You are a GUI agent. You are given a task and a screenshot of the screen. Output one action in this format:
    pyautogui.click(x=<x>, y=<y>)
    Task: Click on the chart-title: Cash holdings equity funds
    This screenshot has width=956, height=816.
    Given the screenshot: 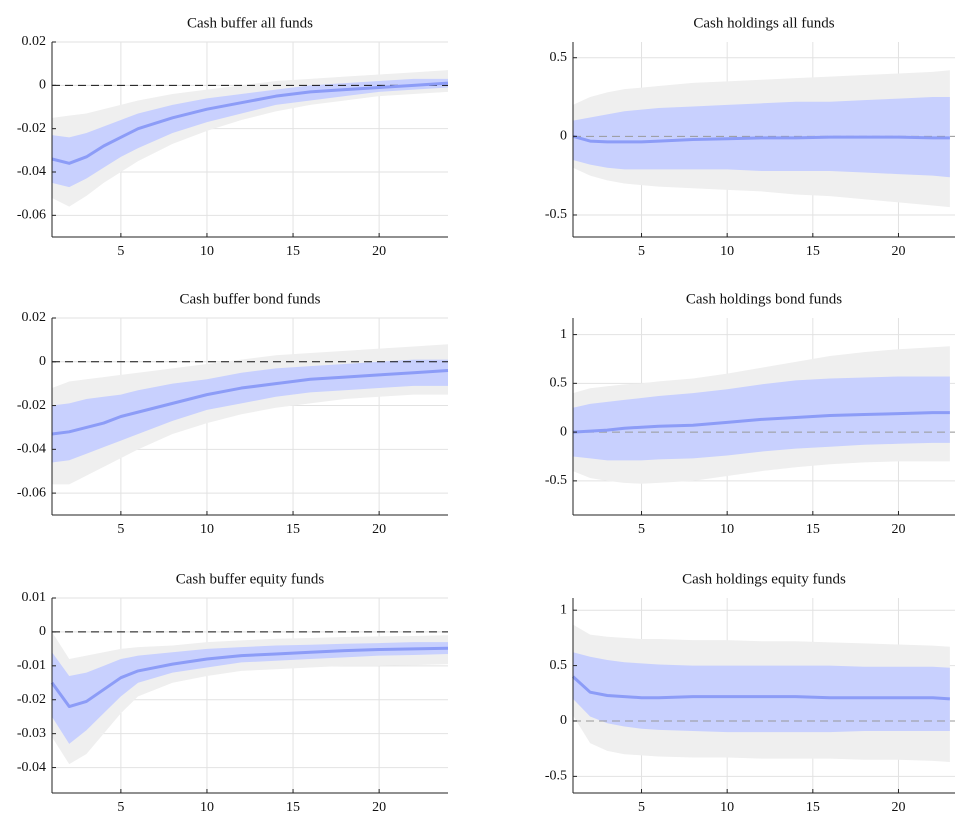 What is the action you would take?
    pyautogui.click(x=764, y=579)
    